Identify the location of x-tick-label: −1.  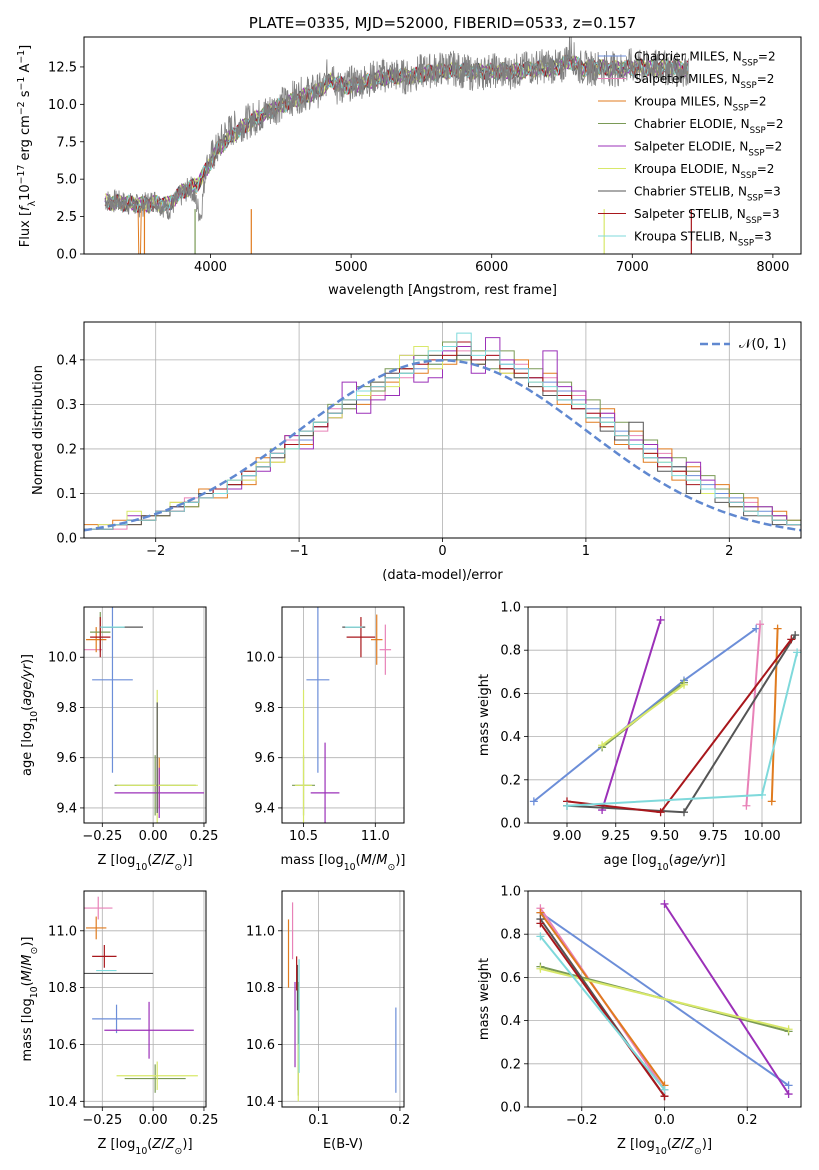
(299, 551).